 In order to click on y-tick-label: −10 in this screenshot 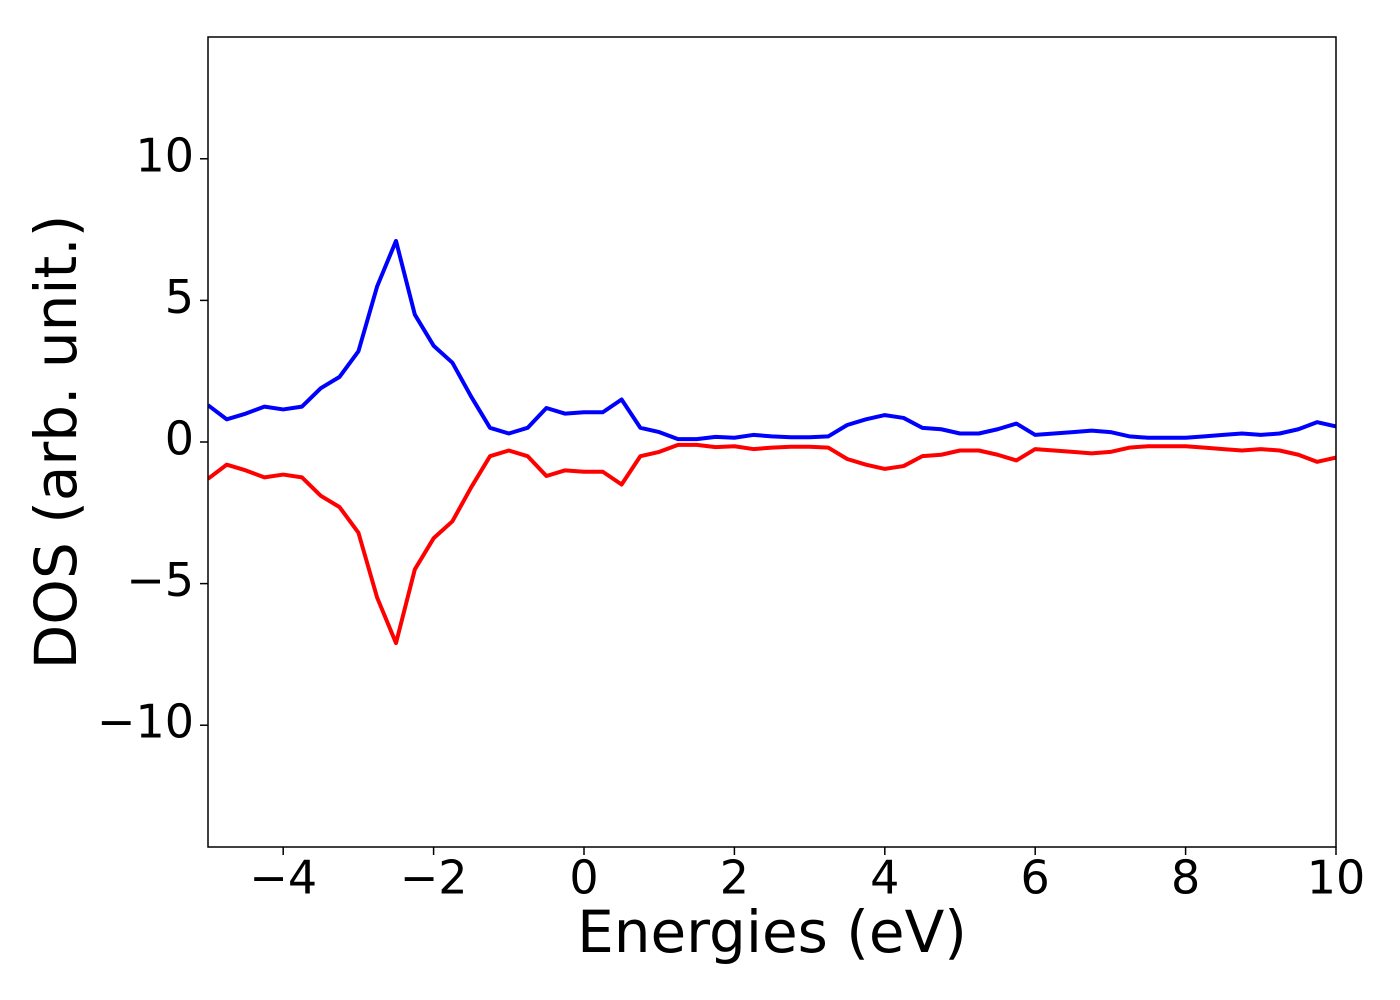, I will do `click(145, 722)`.